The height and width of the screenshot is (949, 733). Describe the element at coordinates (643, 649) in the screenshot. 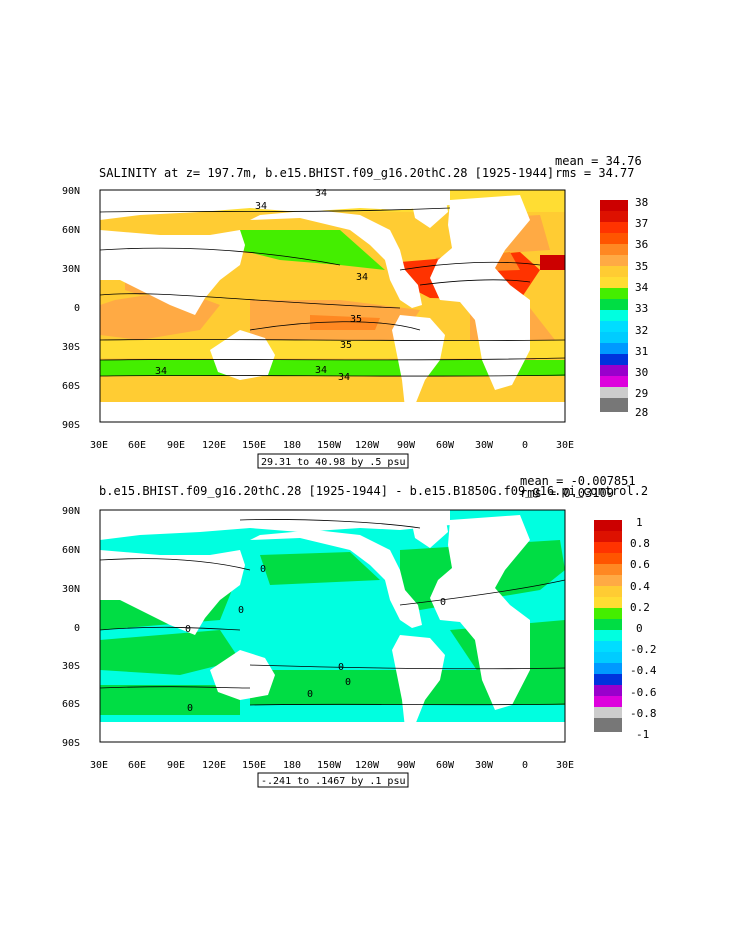

I see `colorbar-label: -0.2` at that location.